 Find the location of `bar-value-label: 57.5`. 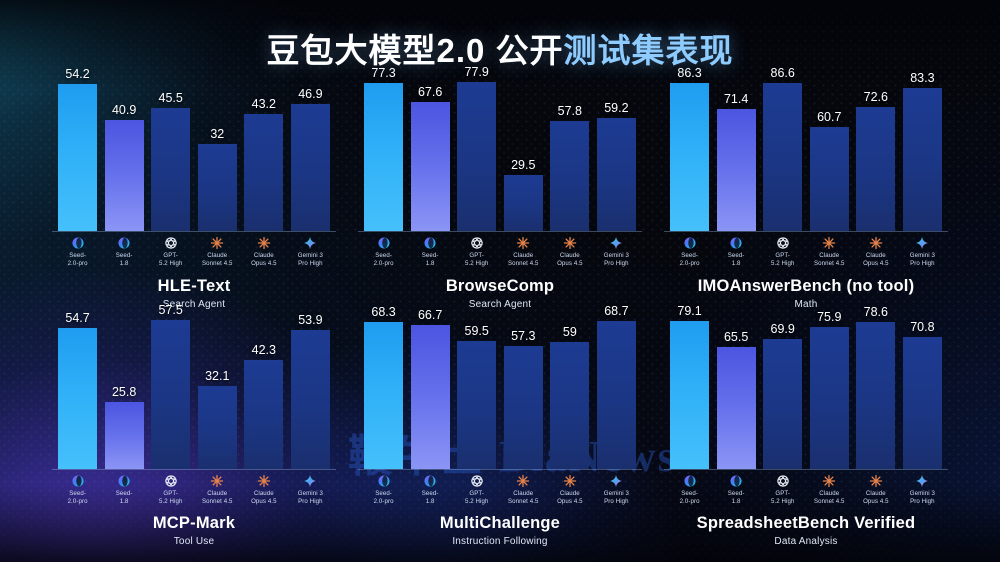

bar-value-label: 57.5 is located at coordinates (170, 309).